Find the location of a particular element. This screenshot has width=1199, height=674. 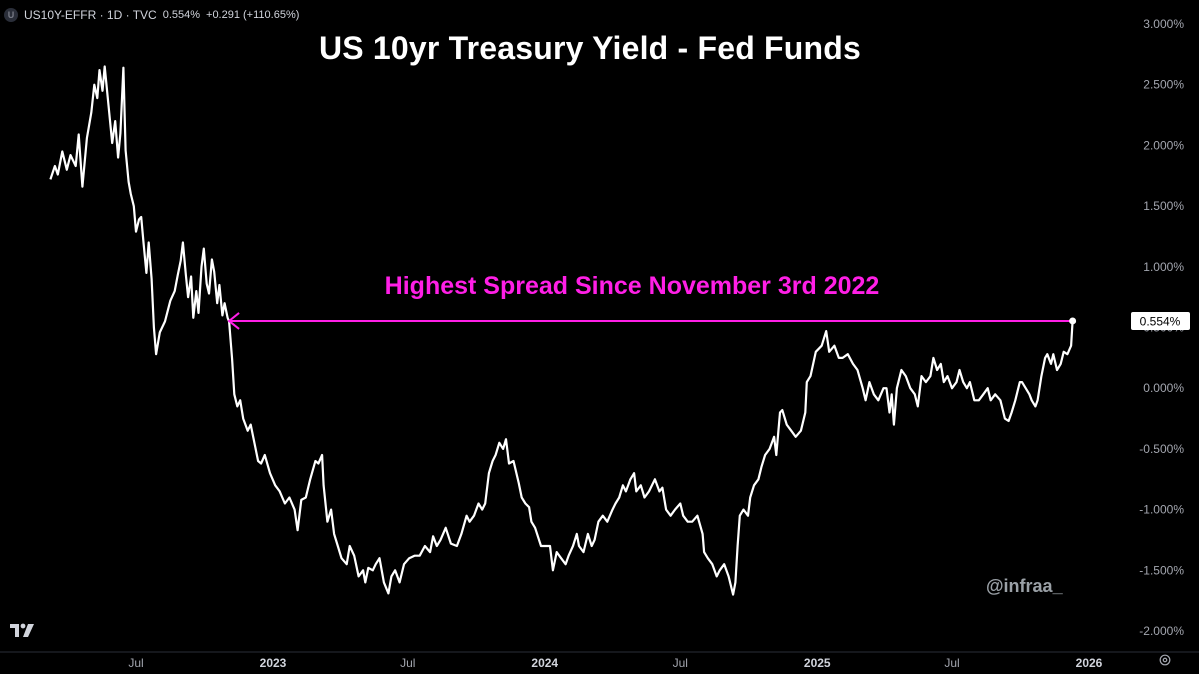

x-tick-label: 2023 is located at coordinates (273, 663).